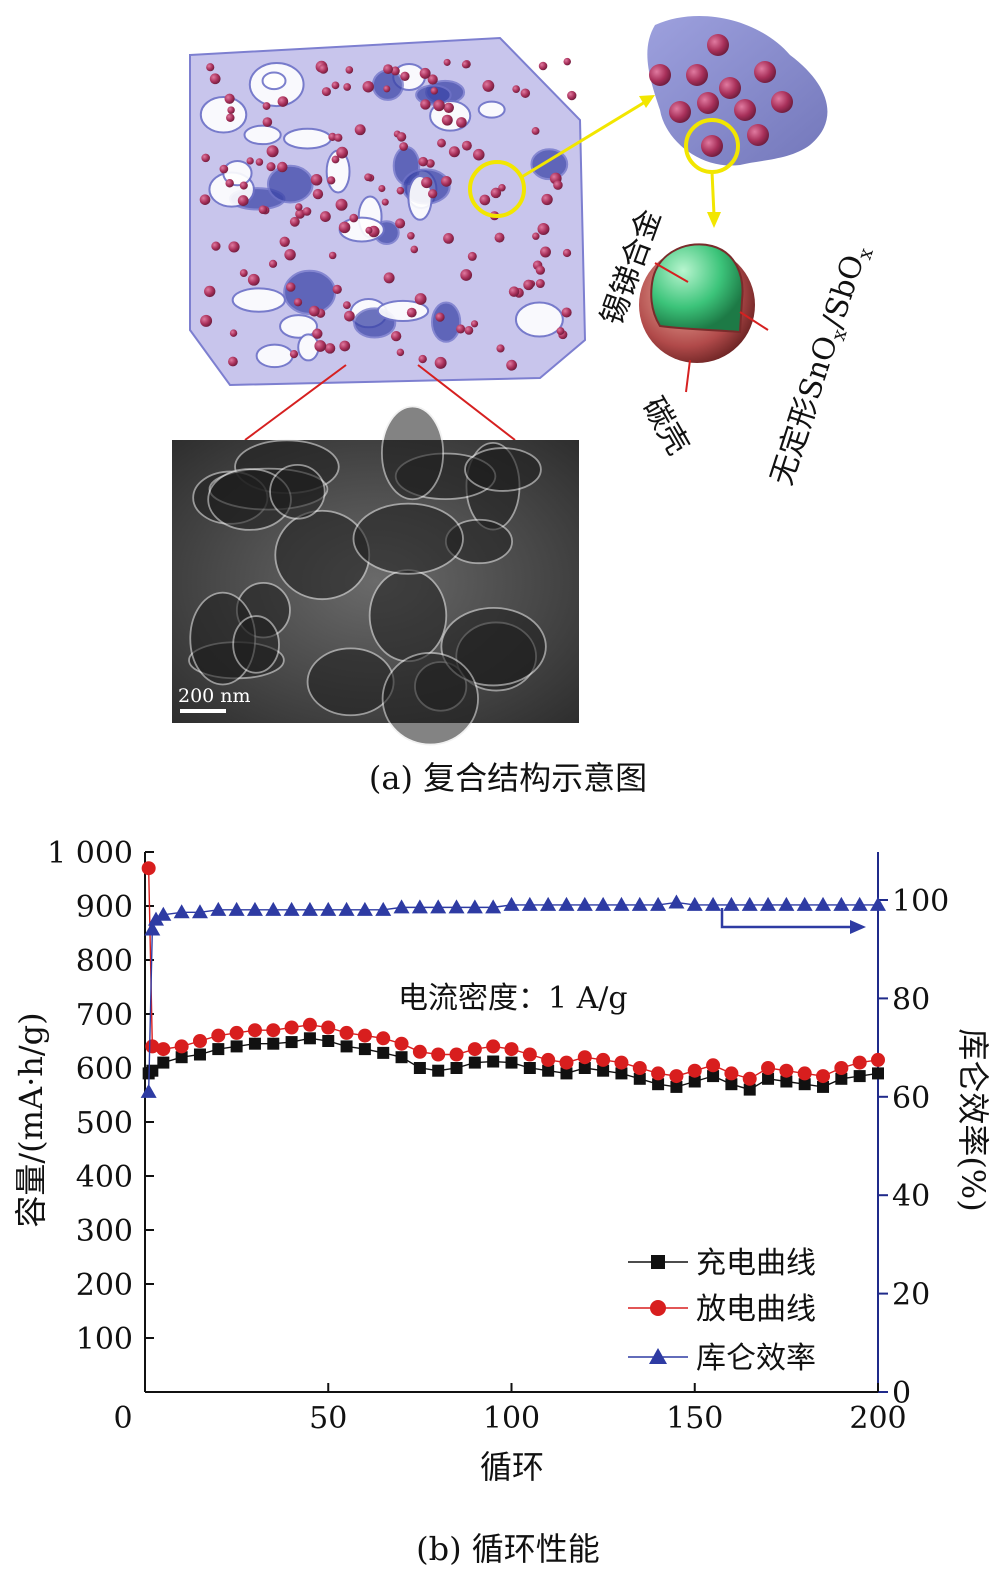 This screenshot has width=1000, height=1579. I want to click on core-shell-particle, so click(697, 303).